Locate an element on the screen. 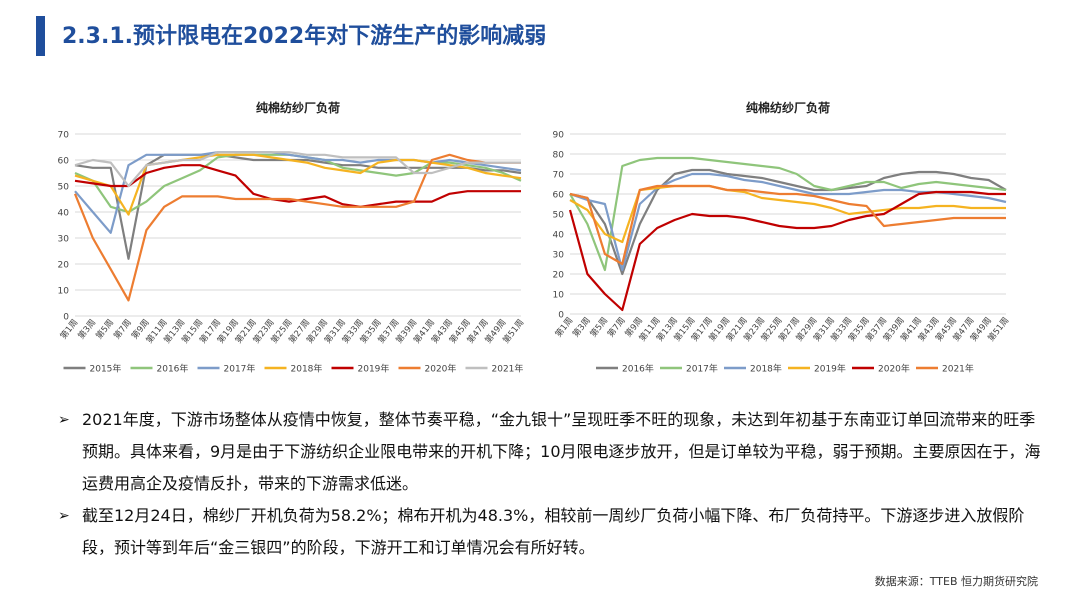 The width and height of the screenshot is (1080, 607). series-line-2016年 is located at coordinates (788, 222).